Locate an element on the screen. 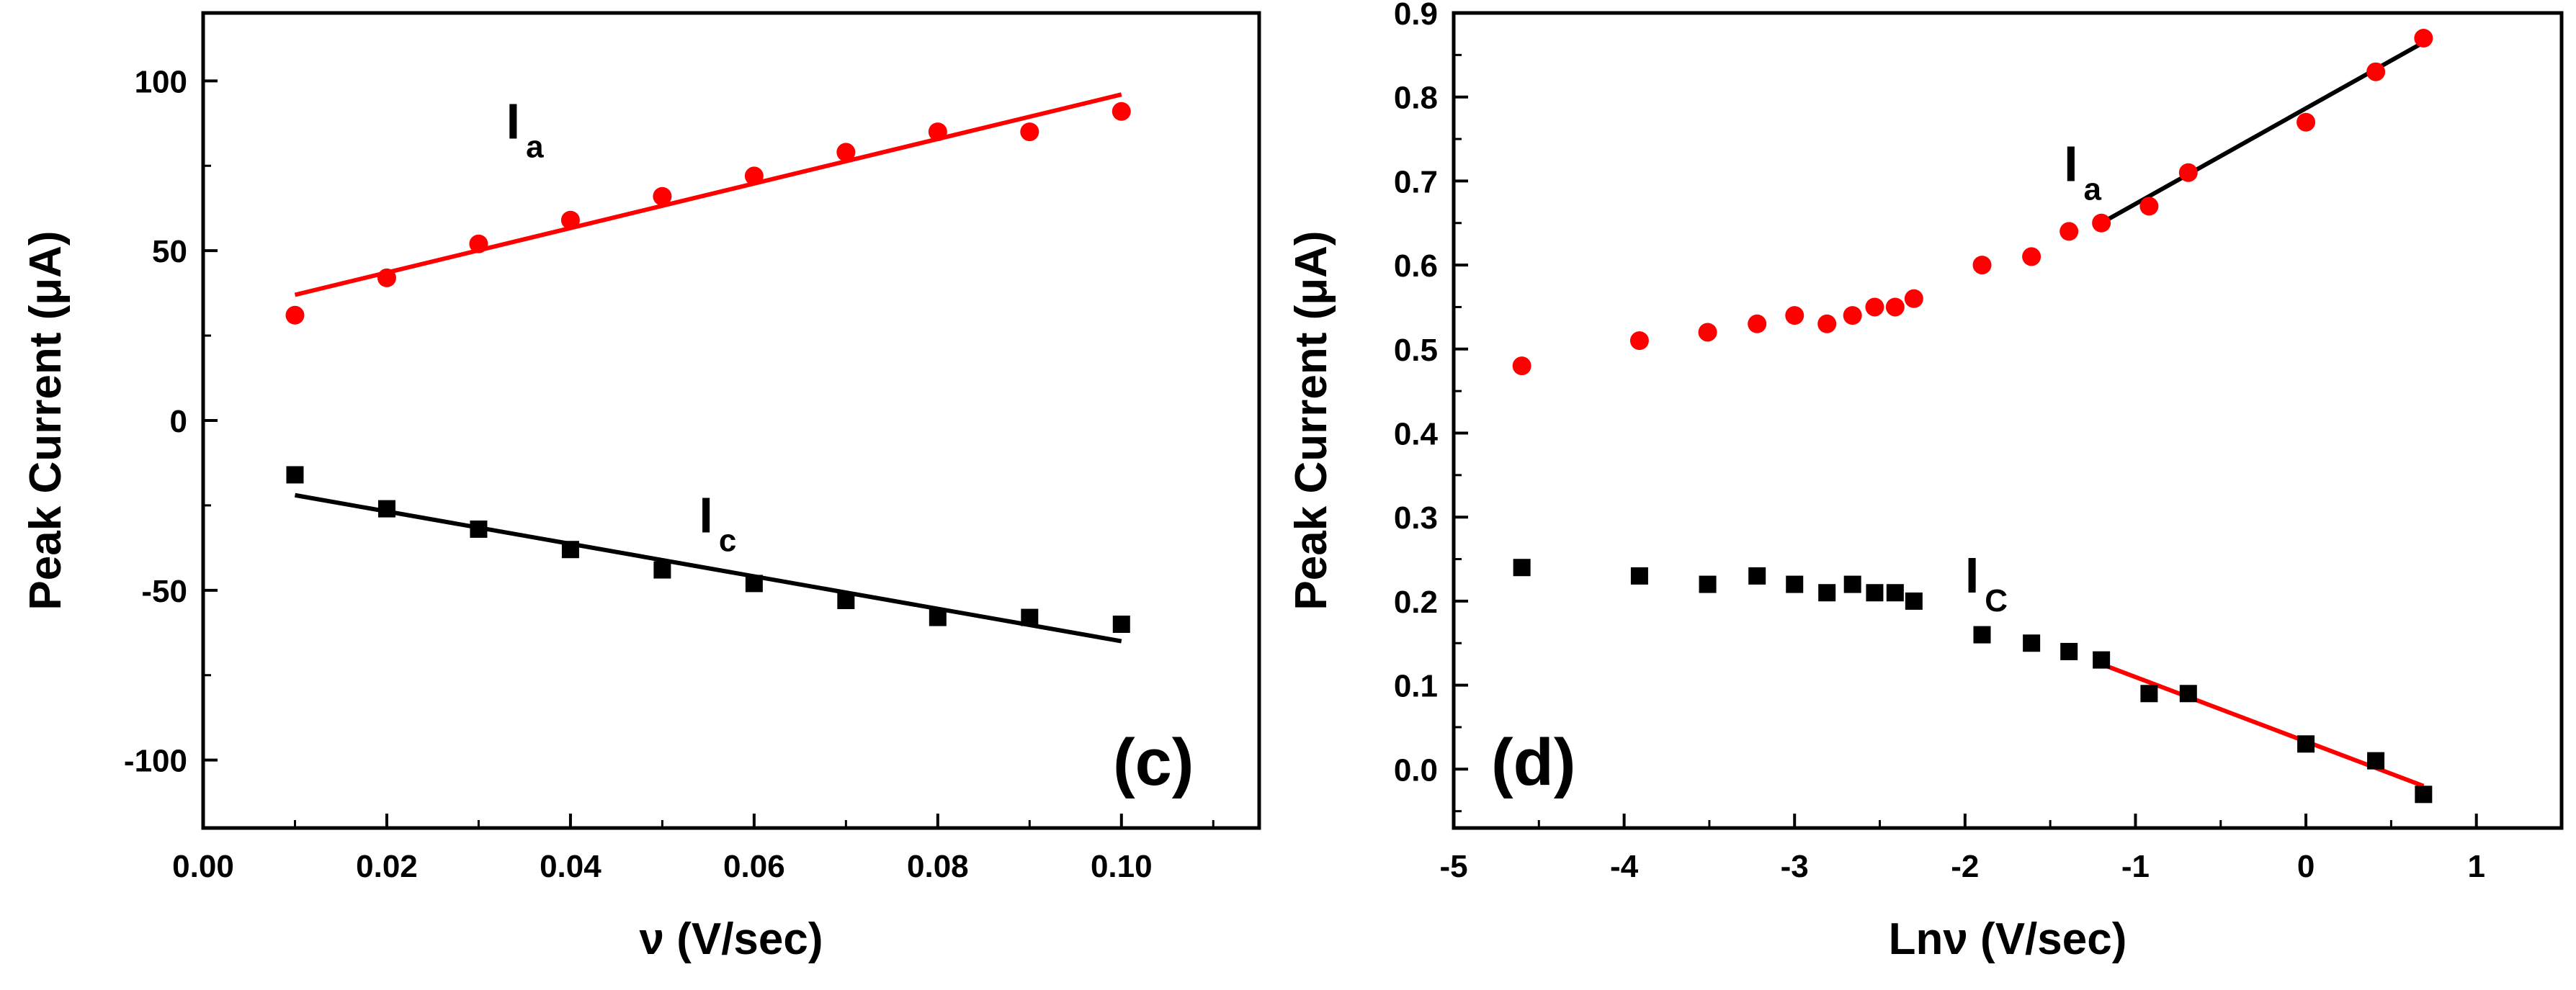 The image size is (2576, 990). y-tick-label: 0.0 is located at coordinates (1416, 770).